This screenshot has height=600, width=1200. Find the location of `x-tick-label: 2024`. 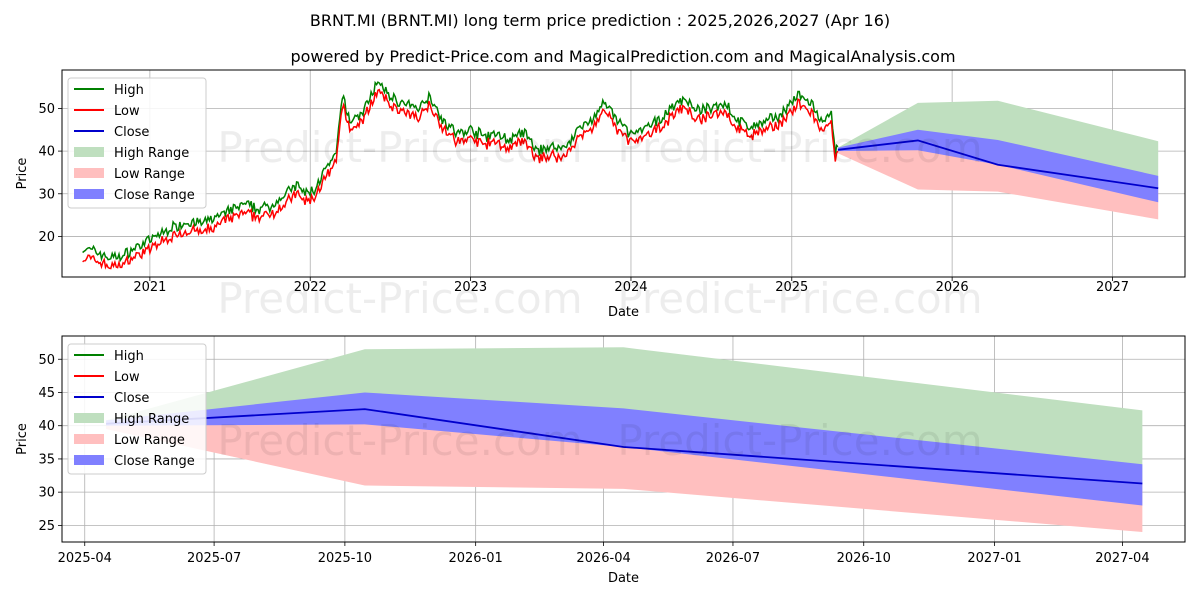

x-tick-label: 2024 is located at coordinates (630, 287).